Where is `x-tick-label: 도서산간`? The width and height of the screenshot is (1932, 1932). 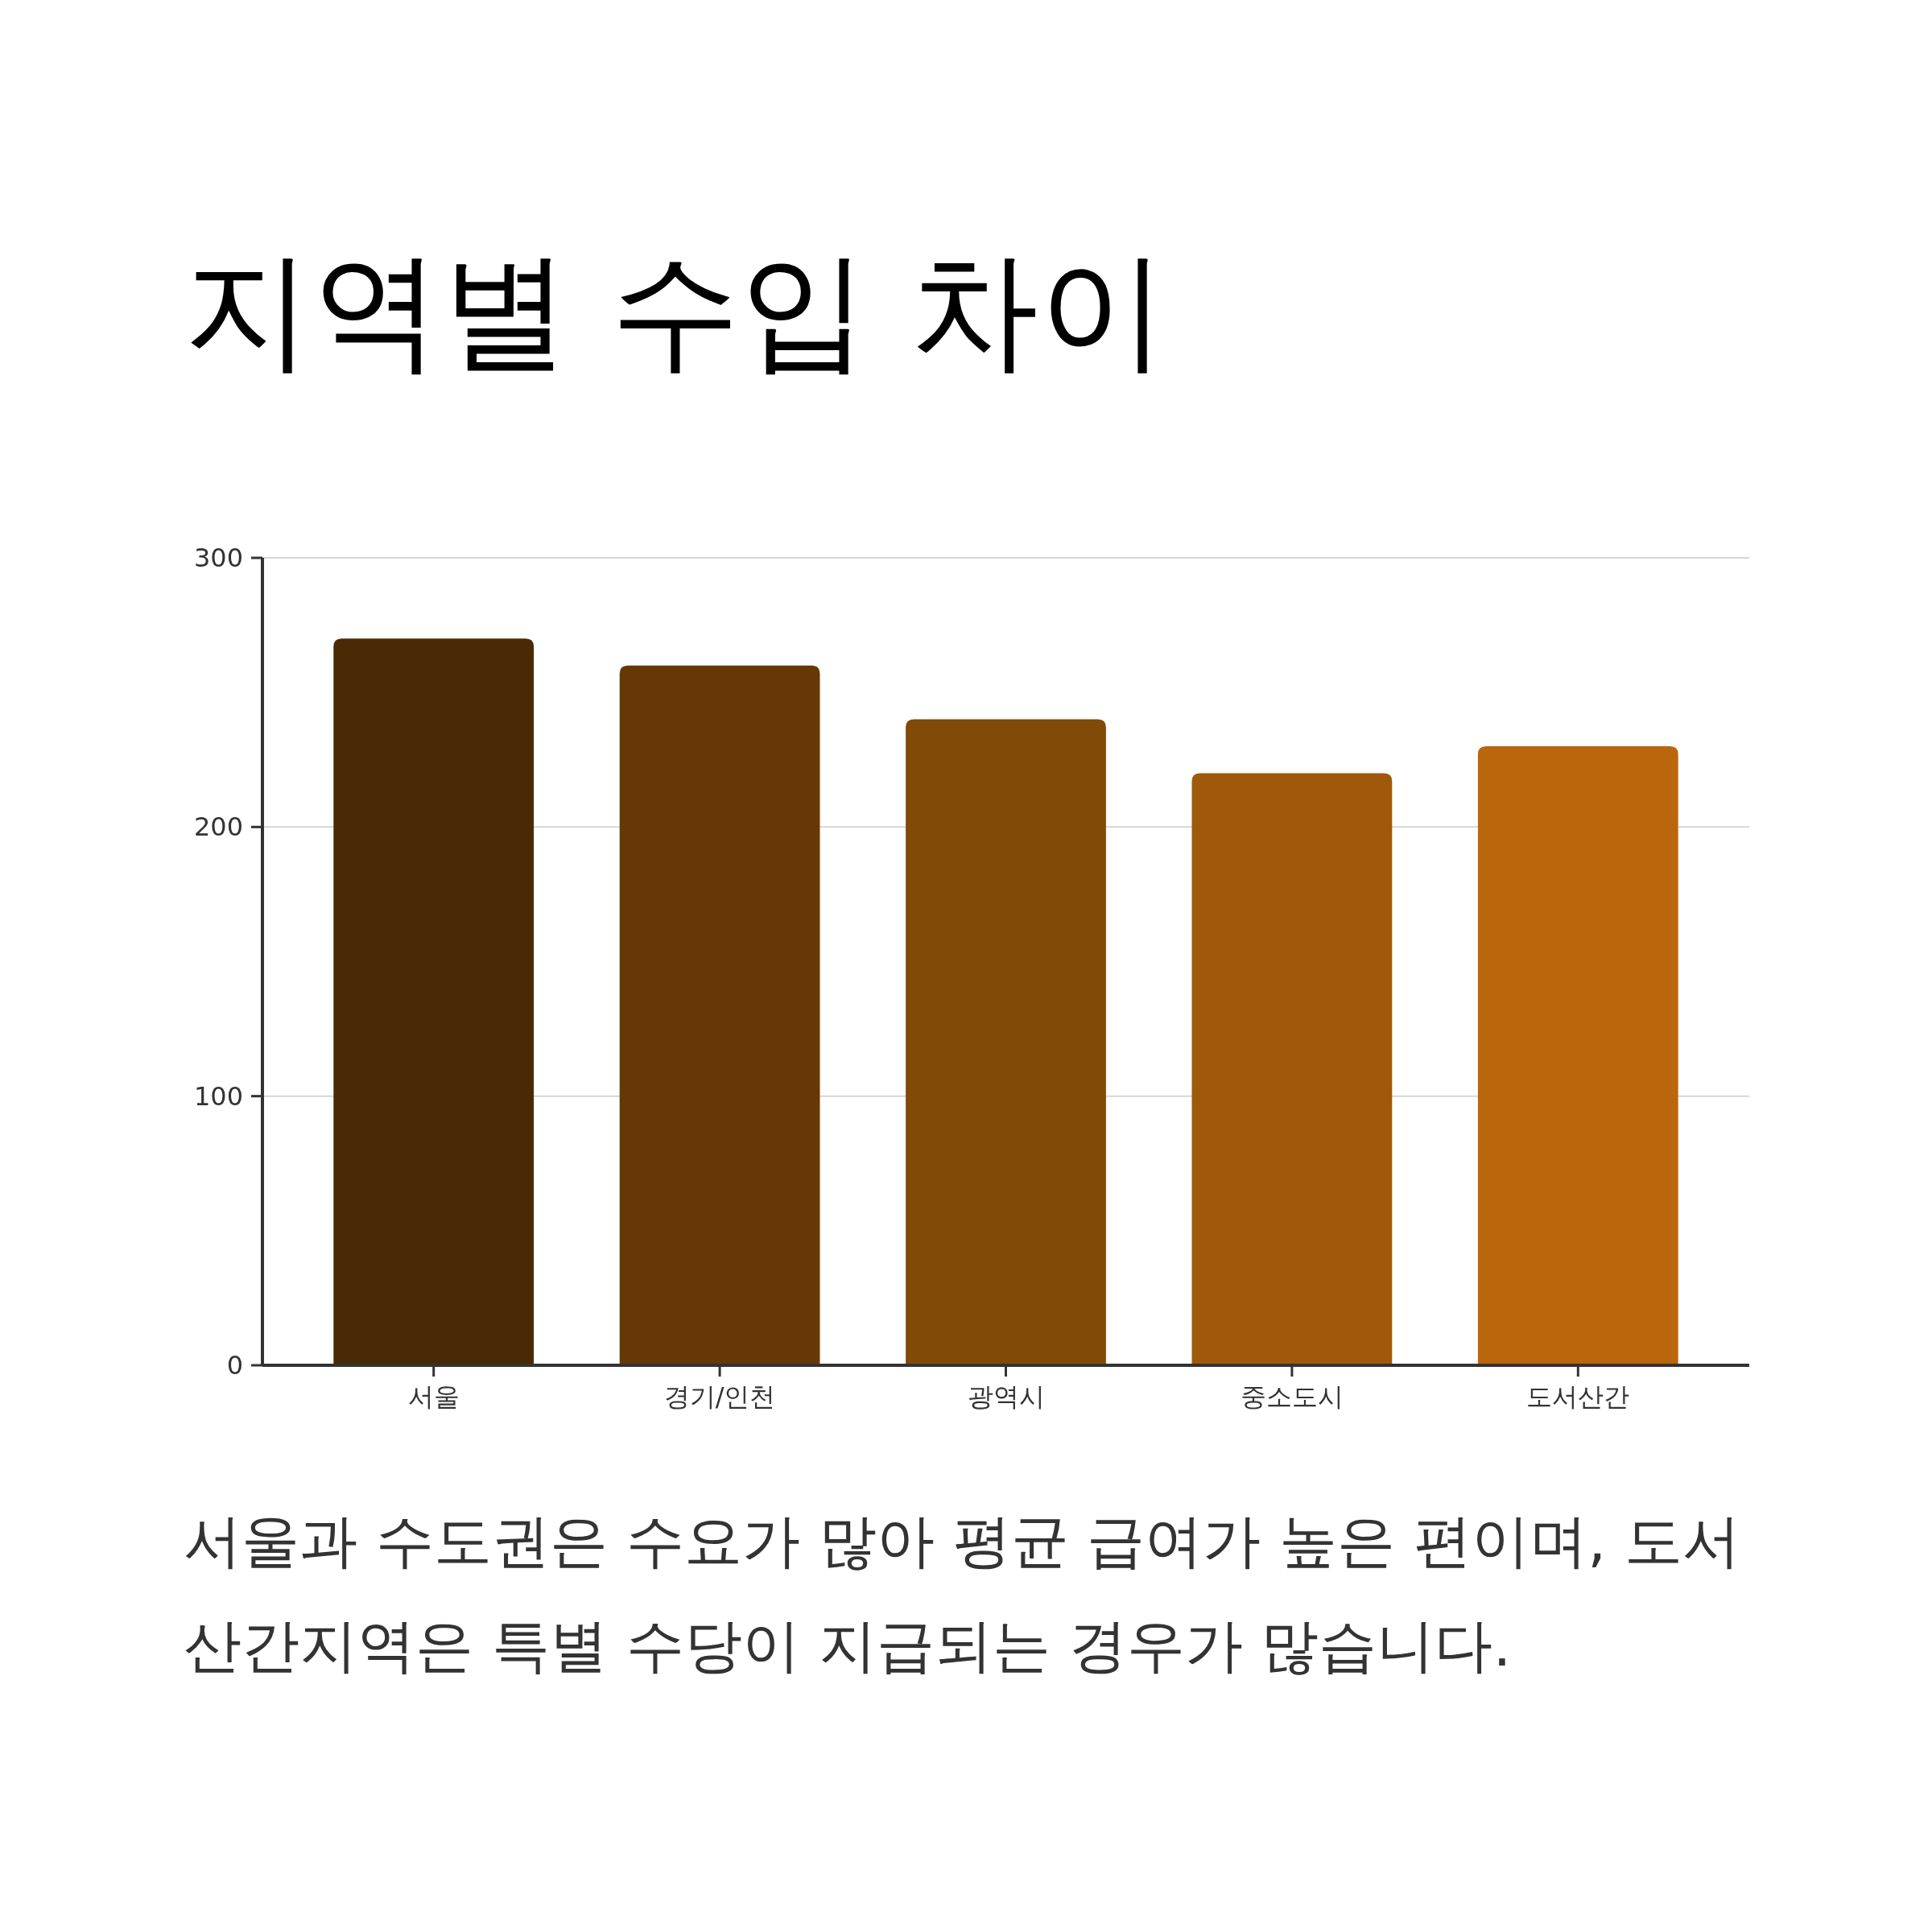 x-tick-label: 도서산간 is located at coordinates (1578, 1396).